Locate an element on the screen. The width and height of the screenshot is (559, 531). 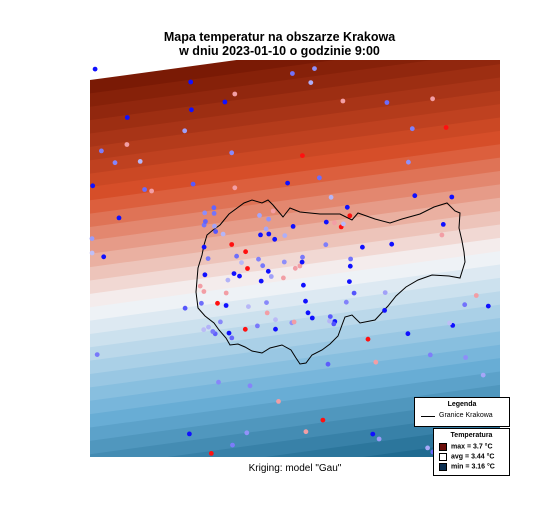
max-label: max = is located at coordinates (461, 447).